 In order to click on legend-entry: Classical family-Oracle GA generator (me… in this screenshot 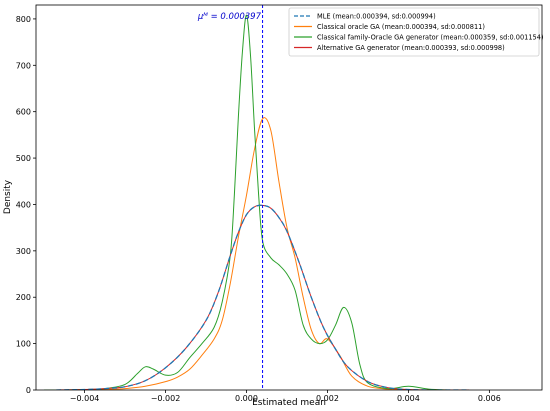, I will do `click(430, 37)`.